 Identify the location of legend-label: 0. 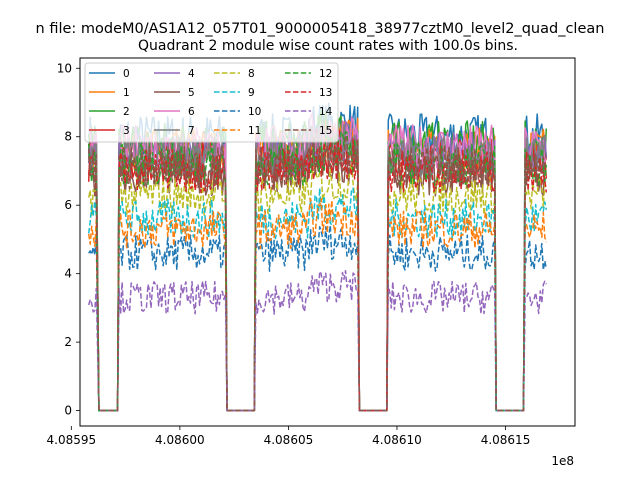
(126, 74).